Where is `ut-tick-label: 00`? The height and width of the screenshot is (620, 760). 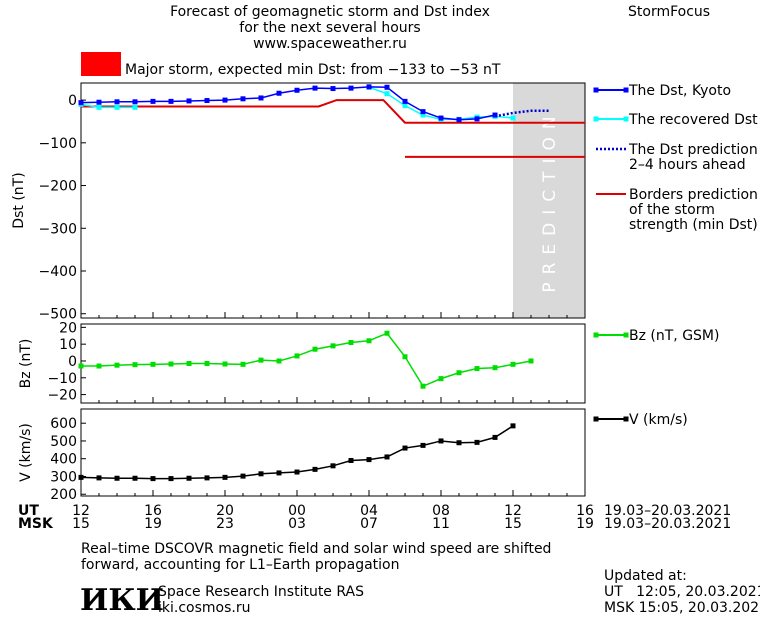 ut-tick-label: 00 is located at coordinates (297, 511).